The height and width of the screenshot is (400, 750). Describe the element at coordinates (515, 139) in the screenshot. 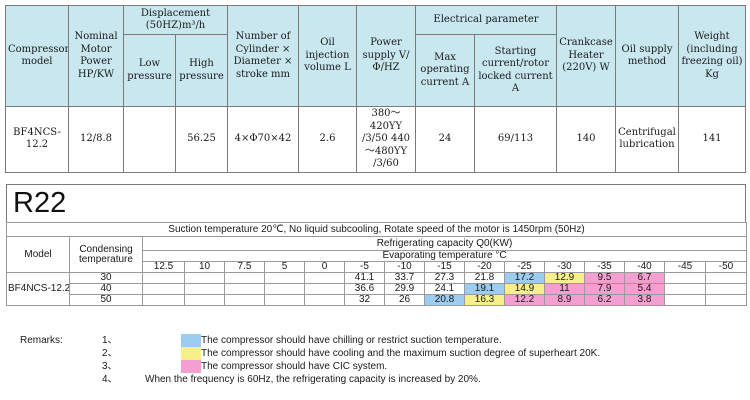

I see `cell-starting-current: 69/113` at that location.